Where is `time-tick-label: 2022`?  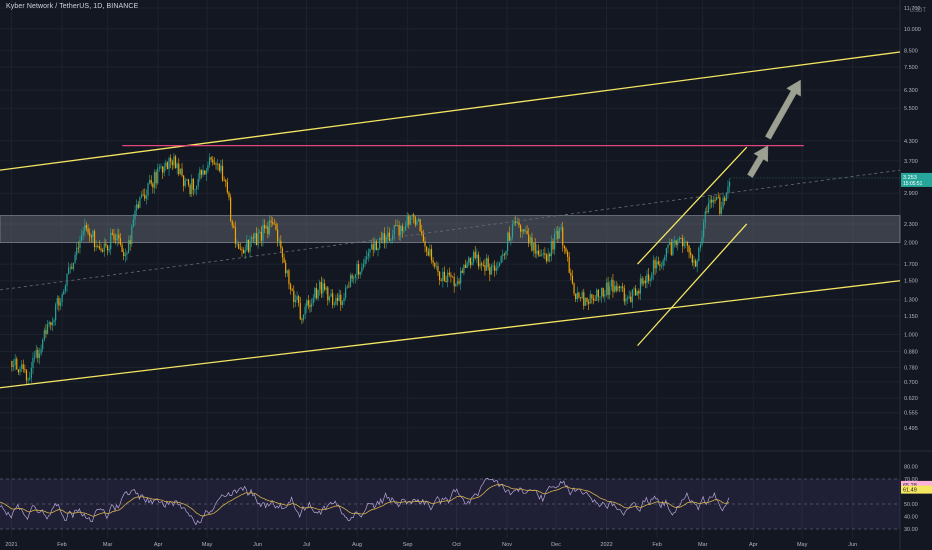 time-tick-label: 2022 is located at coordinates (606, 545).